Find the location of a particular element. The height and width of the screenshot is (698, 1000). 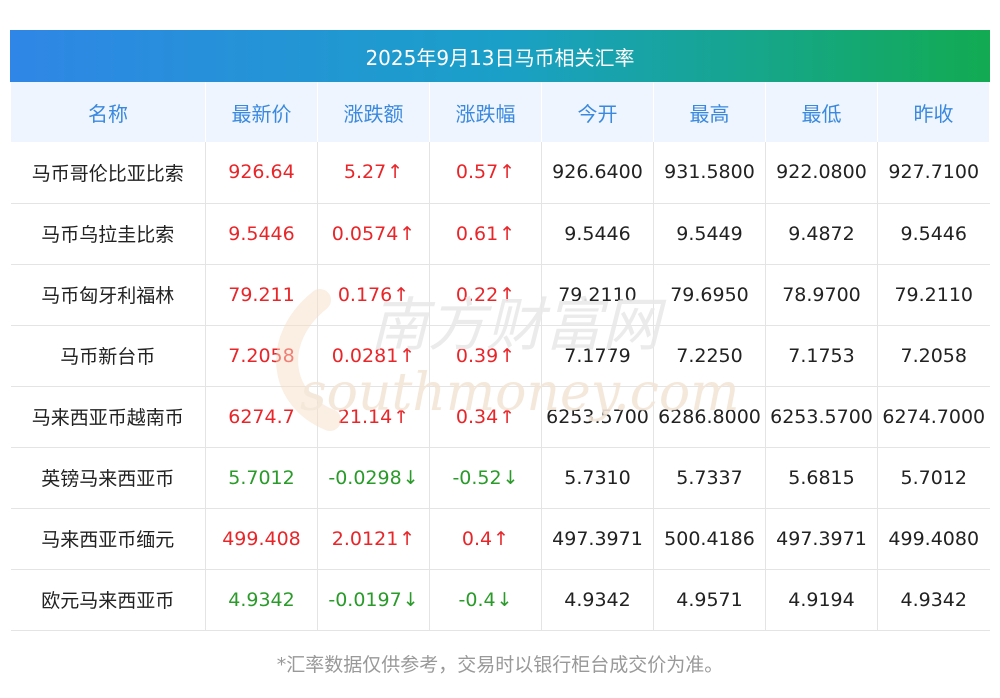

cell-change-pct: 0.57↑ is located at coordinates (485, 172).